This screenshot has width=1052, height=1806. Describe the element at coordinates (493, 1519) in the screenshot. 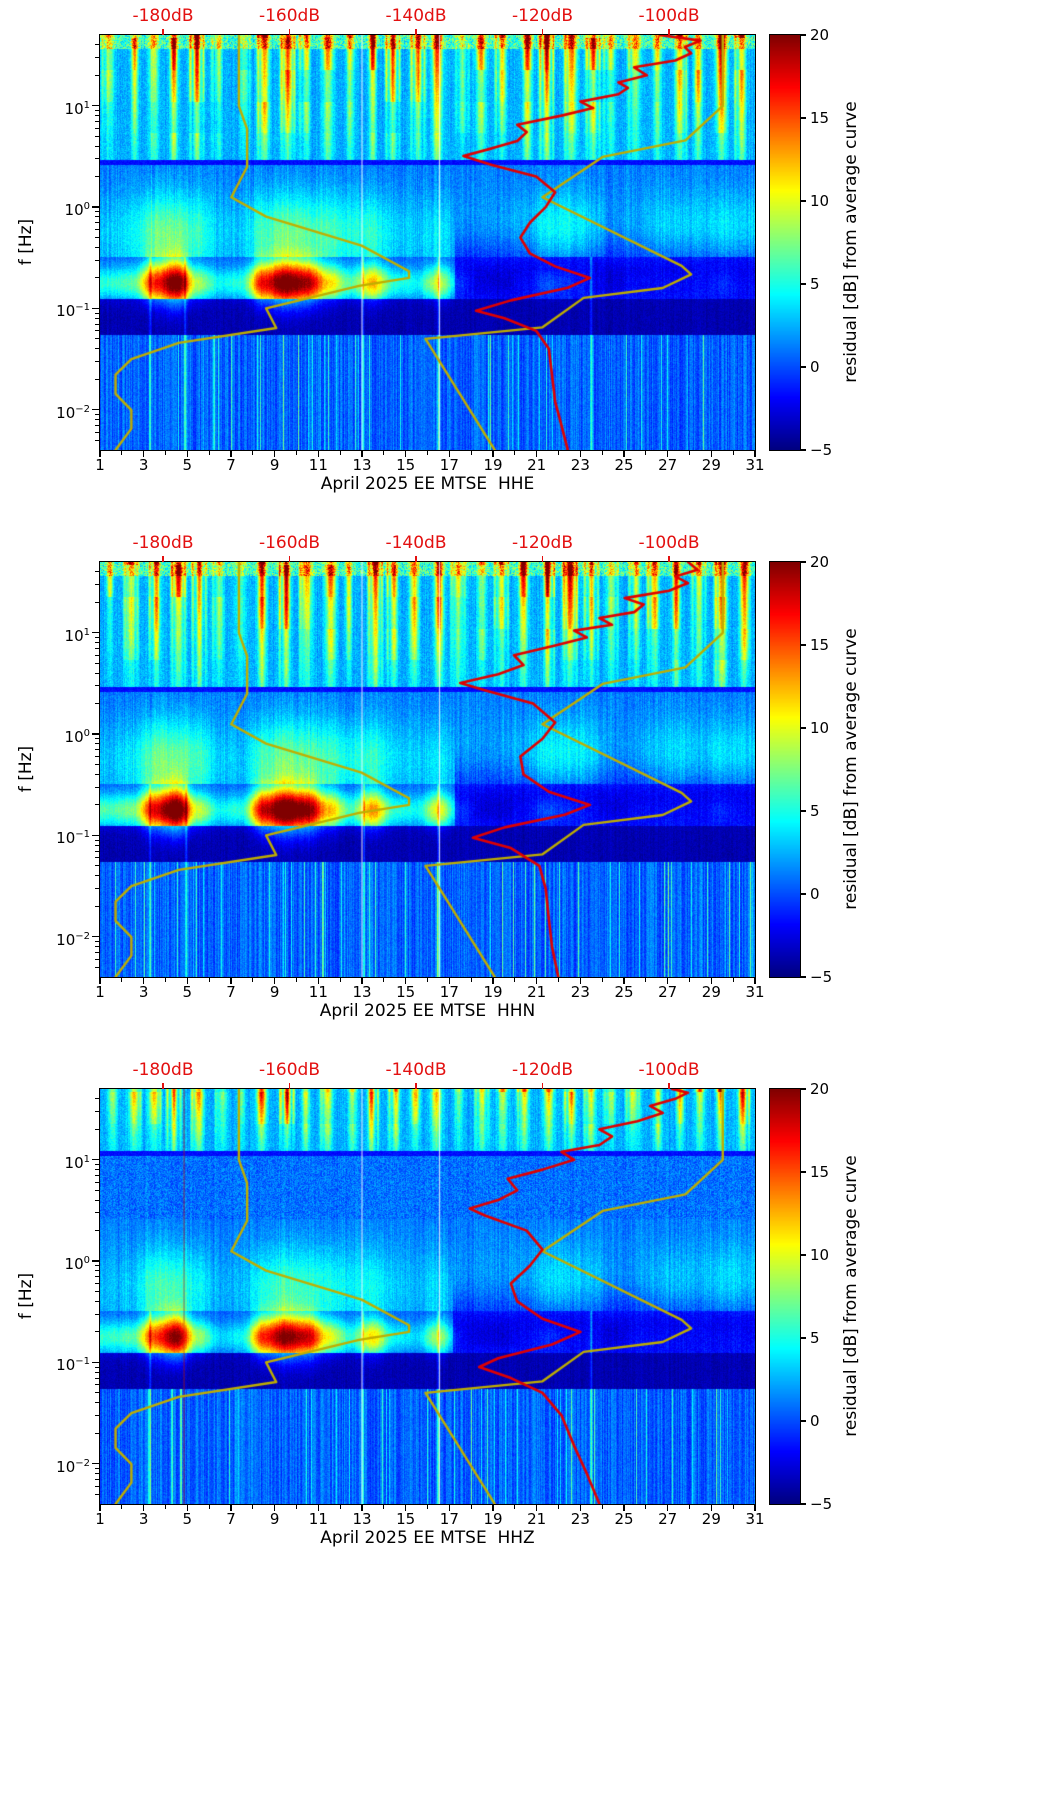

I see `x-tick-label: 19` at that location.